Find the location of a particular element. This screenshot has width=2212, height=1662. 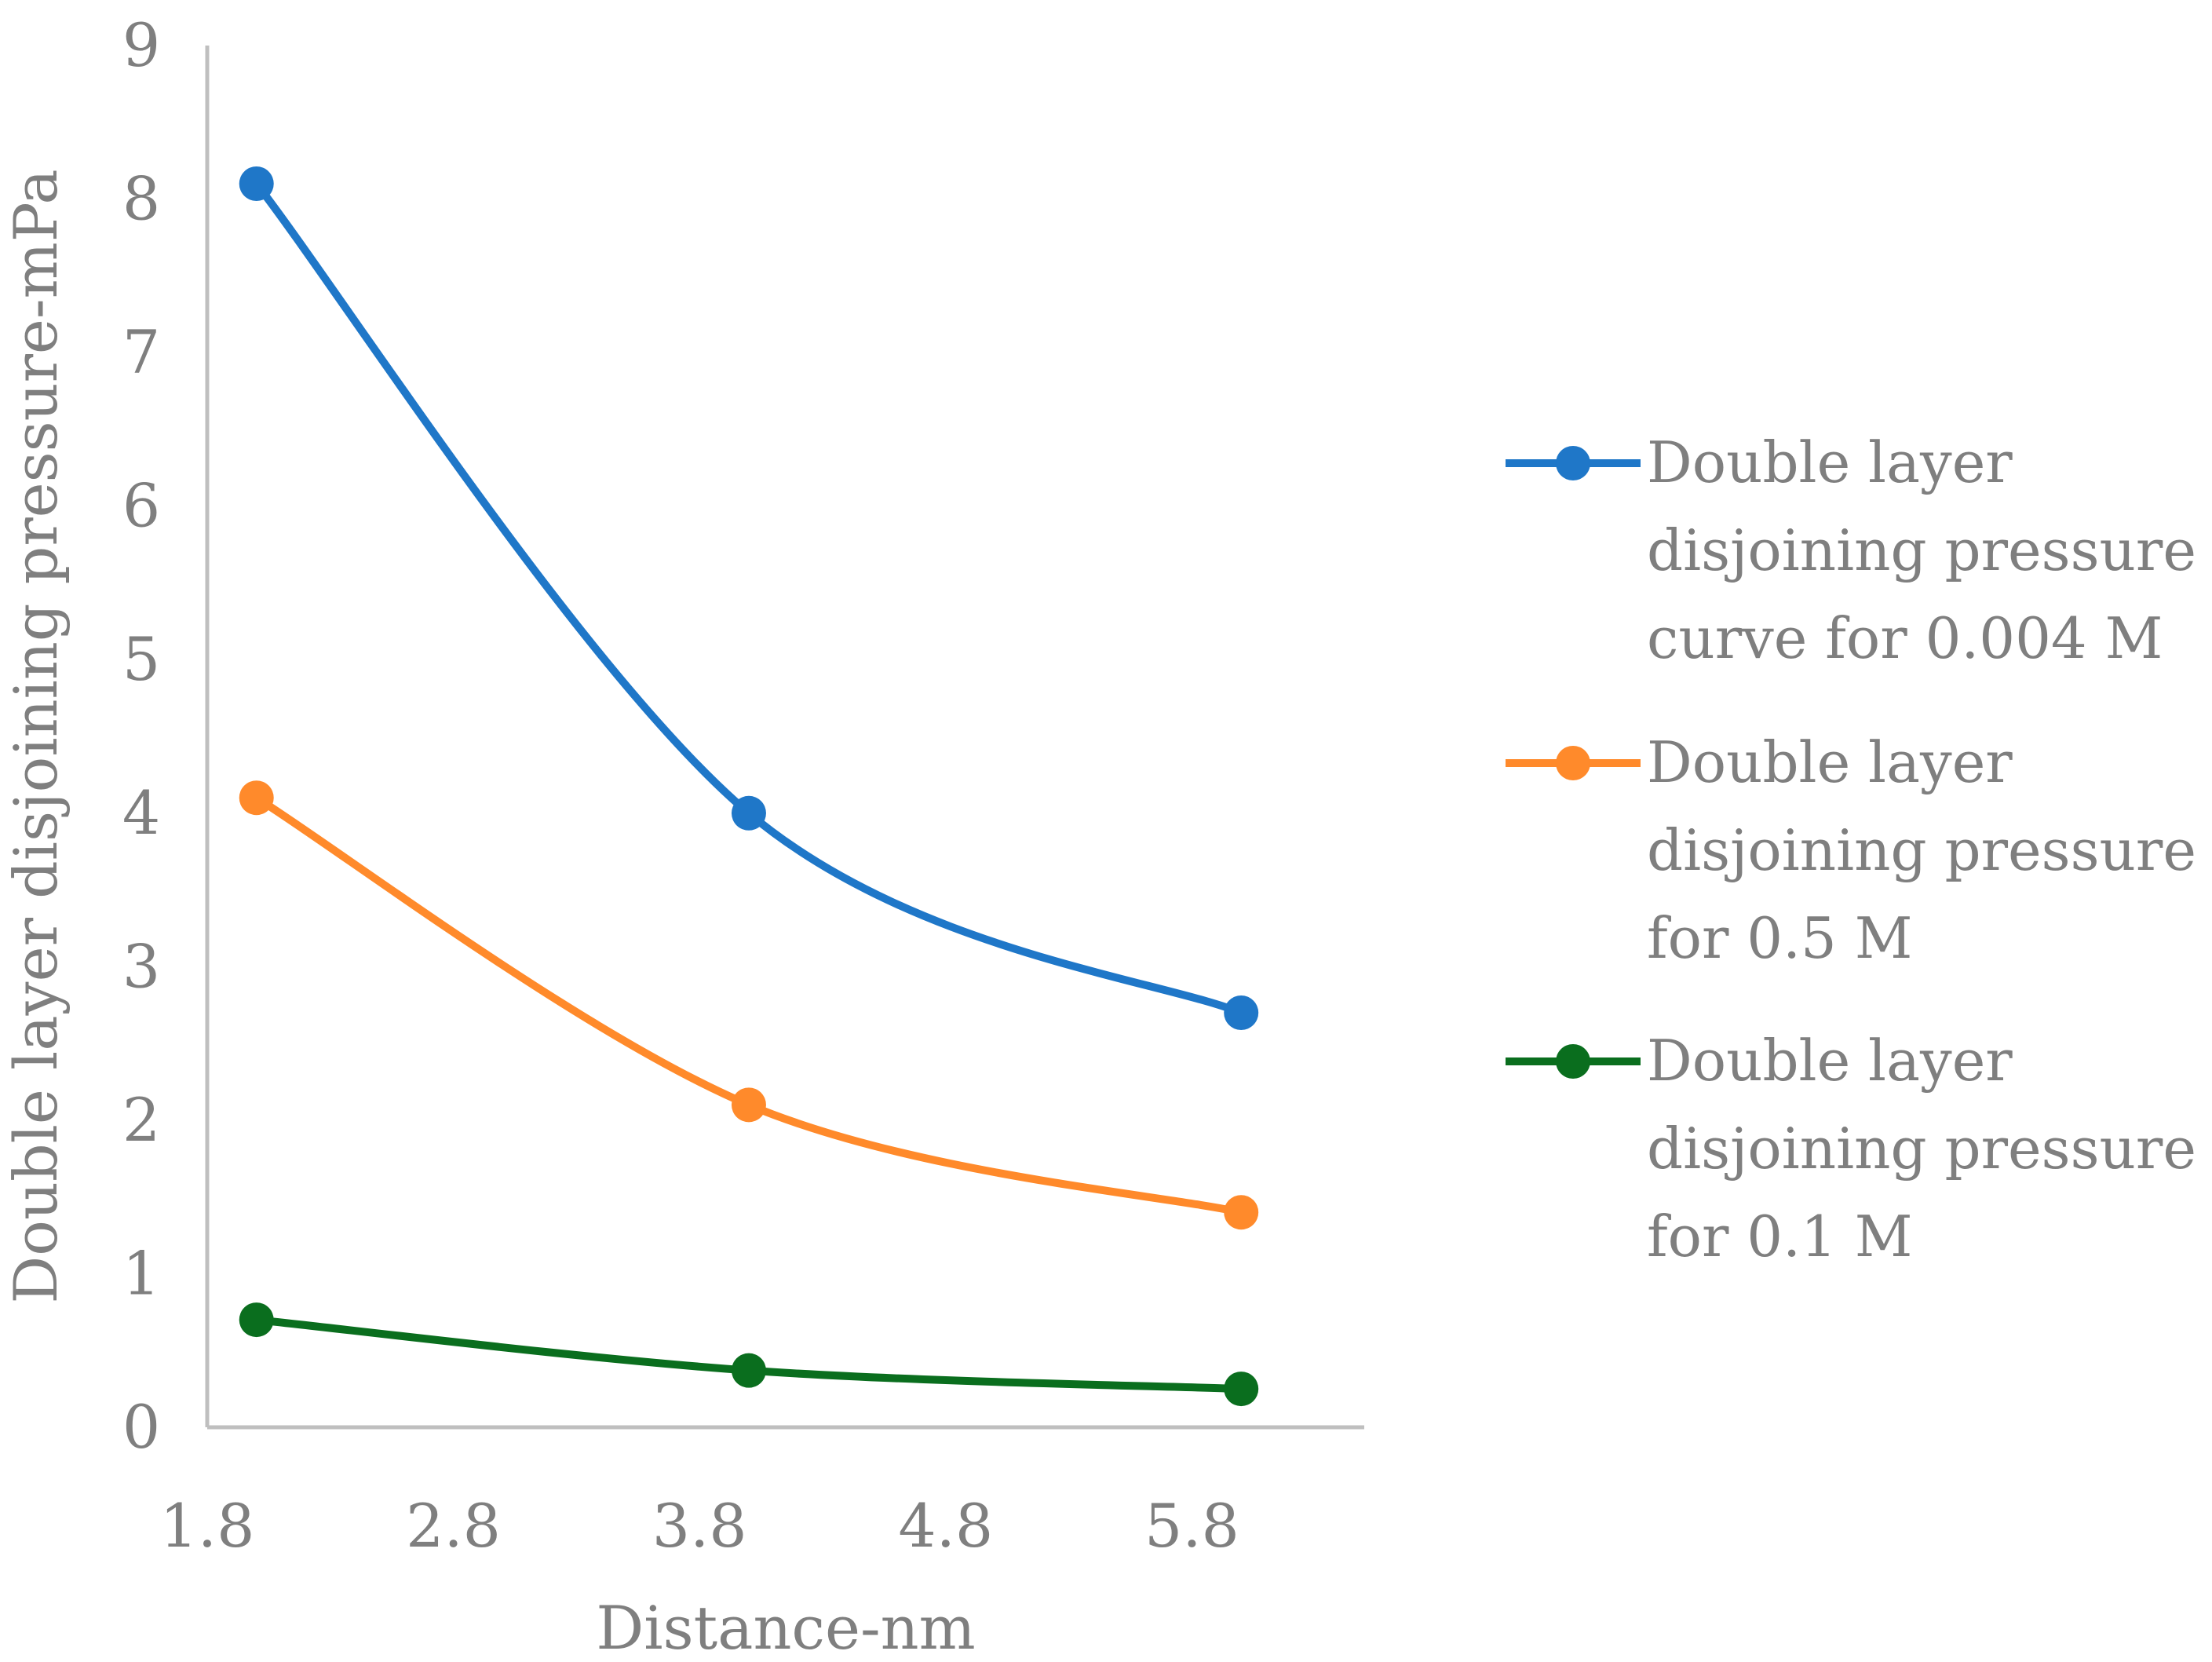

legend-label: for 0.5 M is located at coordinates (1779, 938).